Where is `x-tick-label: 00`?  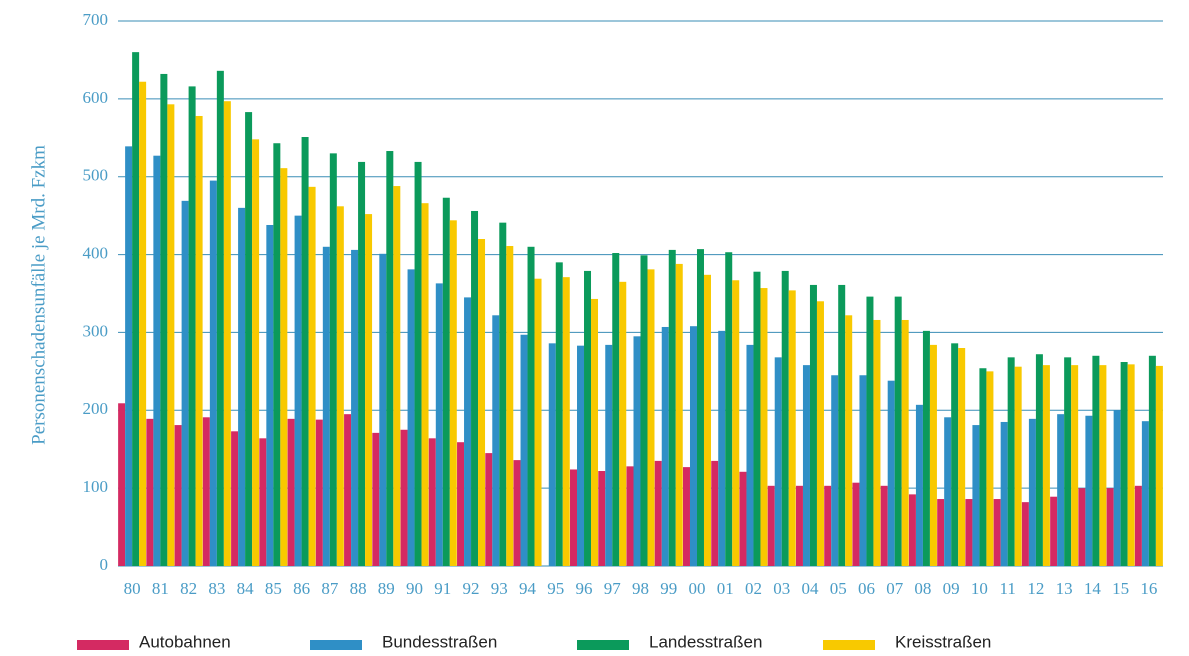 x-tick-label: 00 is located at coordinates (696, 588).